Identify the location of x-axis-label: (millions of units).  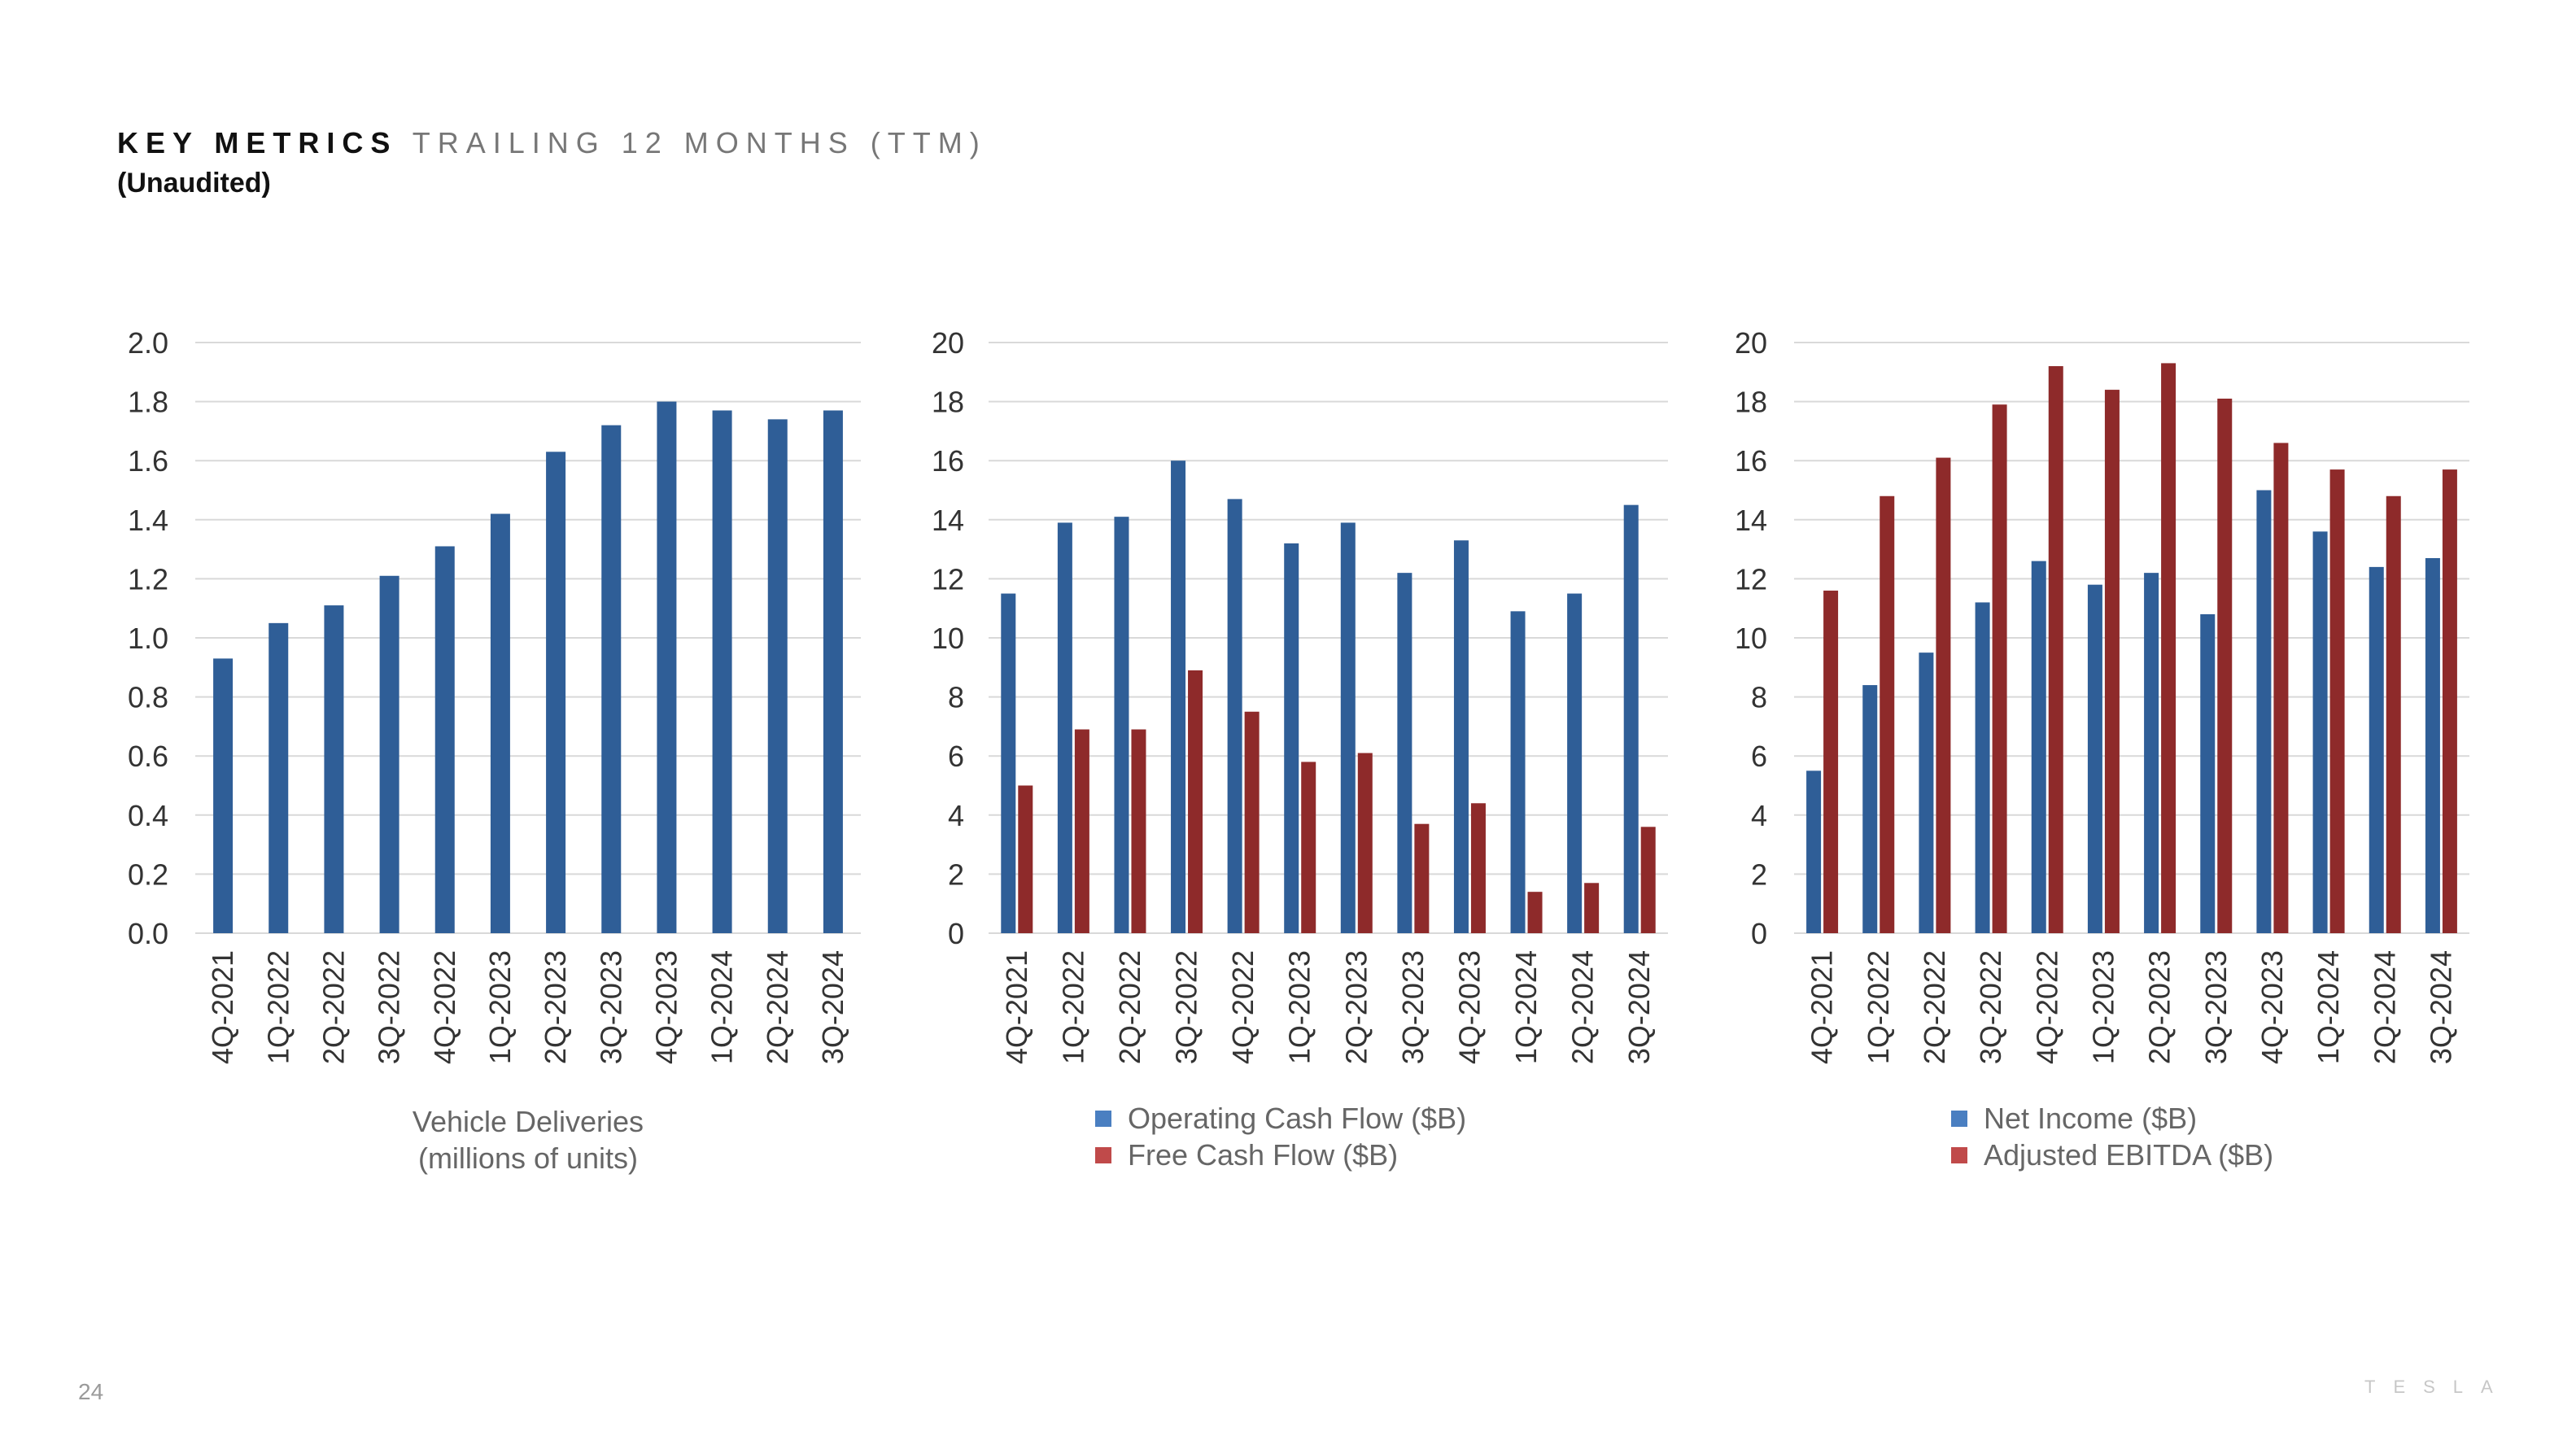
(528, 1158).